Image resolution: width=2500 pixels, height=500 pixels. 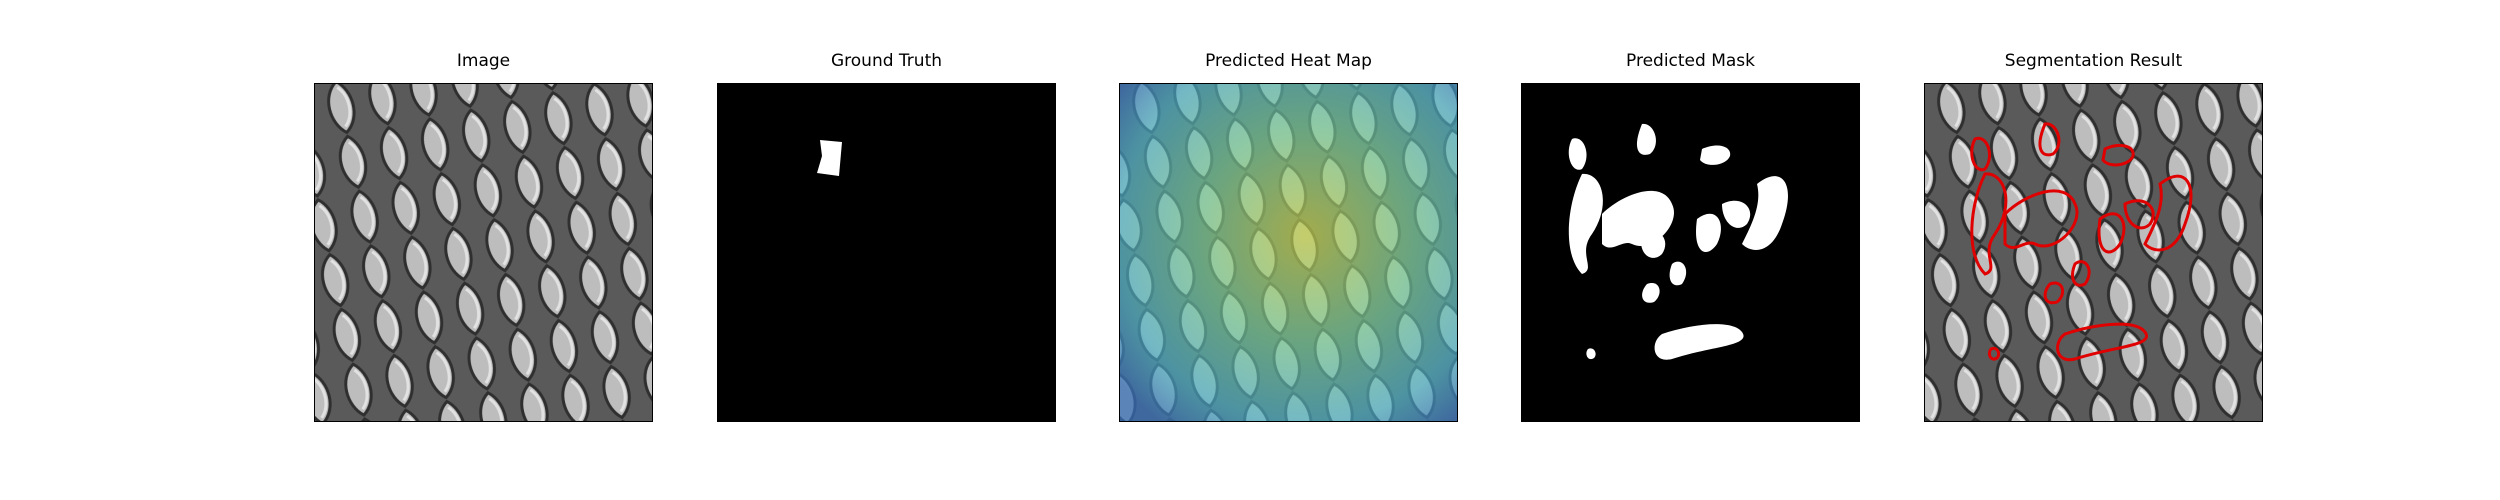 I want to click on texture-image, so click(x=483, y=252).